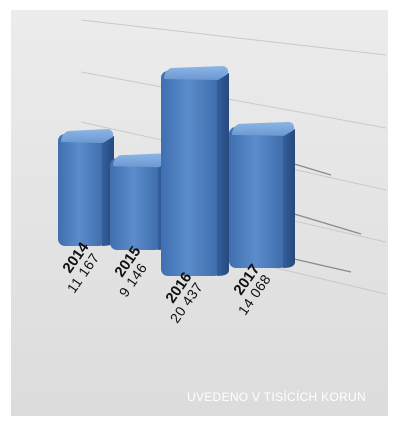 The height and width of the screenshot is (425, 399). Describe the element at coordinates (276, 397) in the screenshot. I see `units-footnote: UVEDENO V TISÍCÍCH KORUN` at that location.